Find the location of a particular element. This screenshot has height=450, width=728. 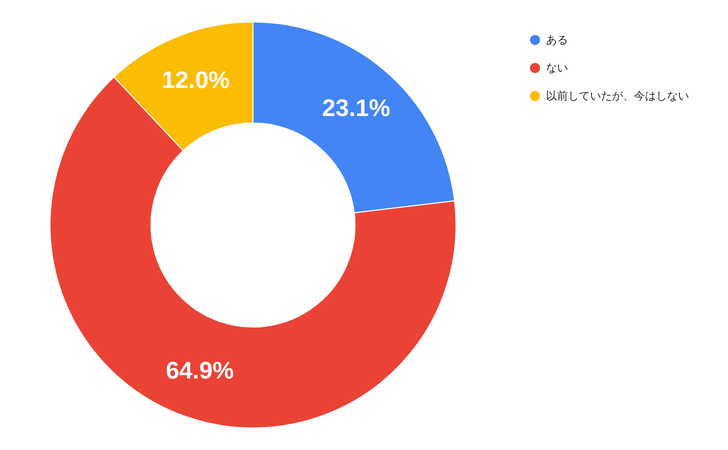

legend-label: ある is located at coordinates (557, 40).